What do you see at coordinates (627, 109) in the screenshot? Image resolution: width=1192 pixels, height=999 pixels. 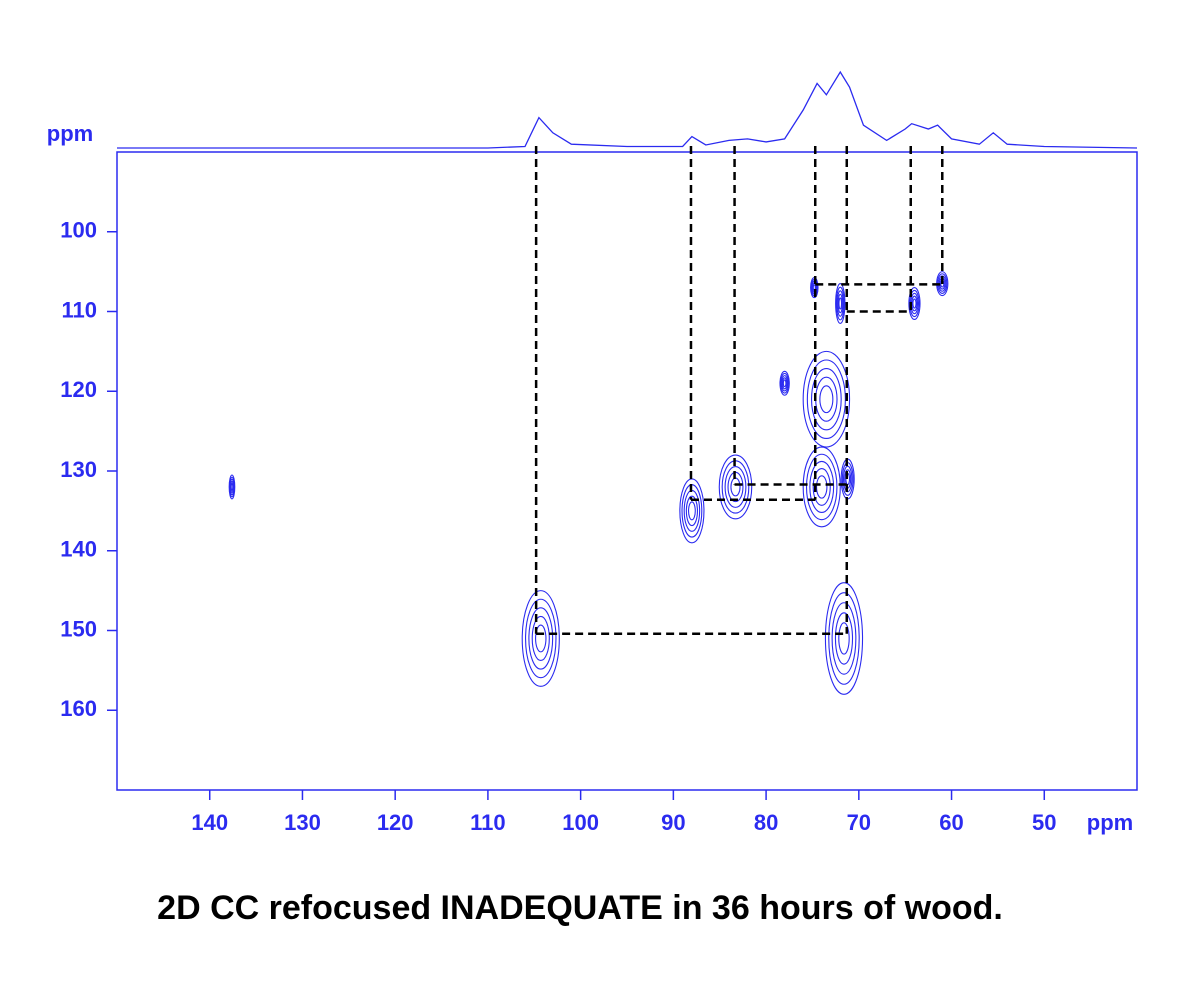 I see `projection-trace` at bounding box center [627, 109].